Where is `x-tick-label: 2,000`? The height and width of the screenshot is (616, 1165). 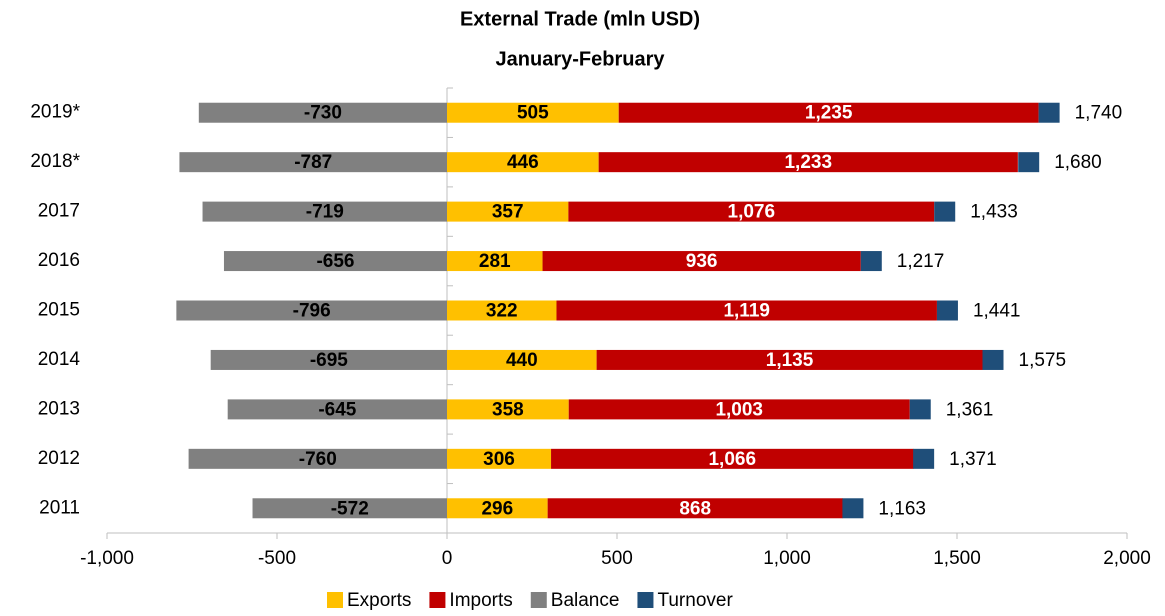 x-tick-label: 2,000 is located at coordinates (1127, 558).